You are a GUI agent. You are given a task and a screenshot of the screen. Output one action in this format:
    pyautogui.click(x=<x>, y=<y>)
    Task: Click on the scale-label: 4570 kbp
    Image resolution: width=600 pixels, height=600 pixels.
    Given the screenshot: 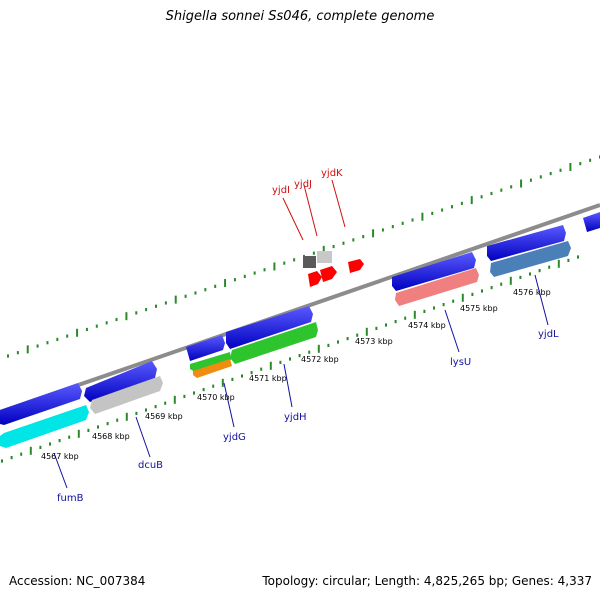 What is the action you would take?
    pyautogui.click(x=216, y=397)
    